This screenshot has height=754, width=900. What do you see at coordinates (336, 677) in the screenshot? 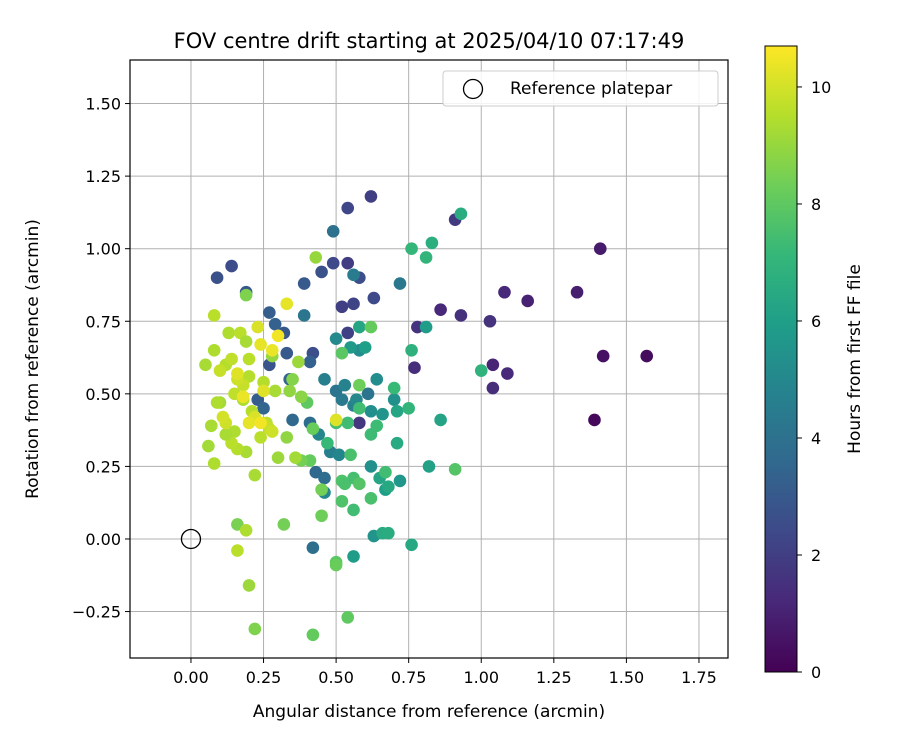
I see `x-tick-label: 0.50` at bounding box center [336, 677].